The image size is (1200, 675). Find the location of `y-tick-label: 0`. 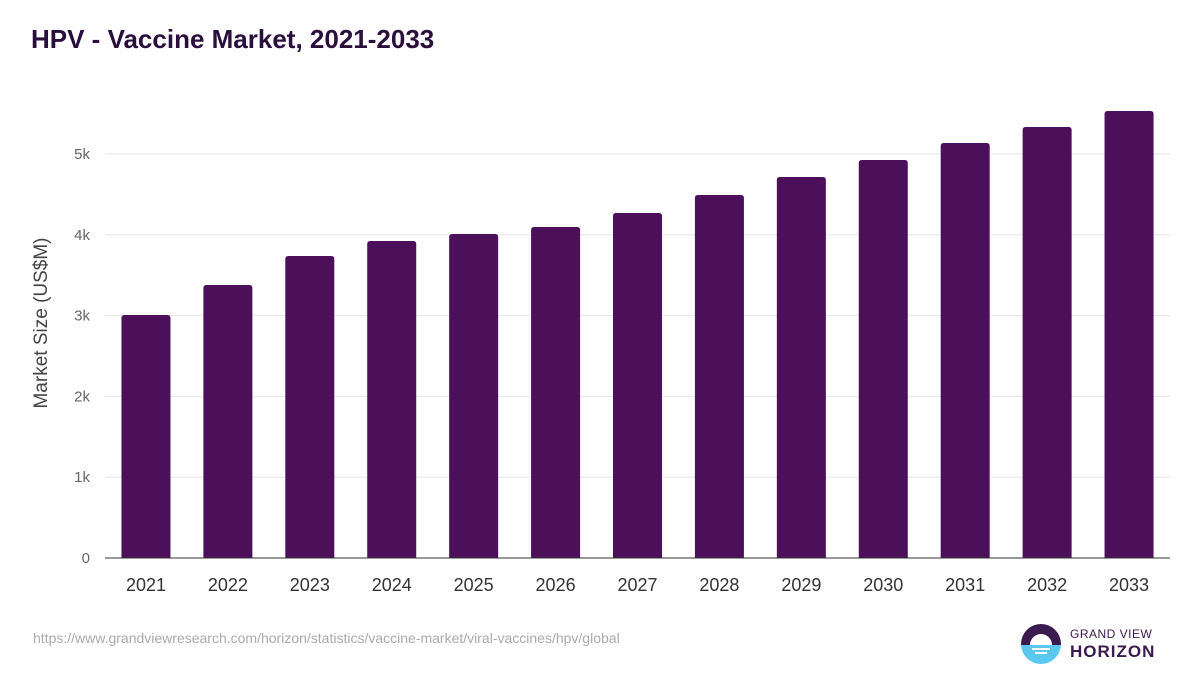

y-tick-label: 0 is located at coordinates (86, 558).